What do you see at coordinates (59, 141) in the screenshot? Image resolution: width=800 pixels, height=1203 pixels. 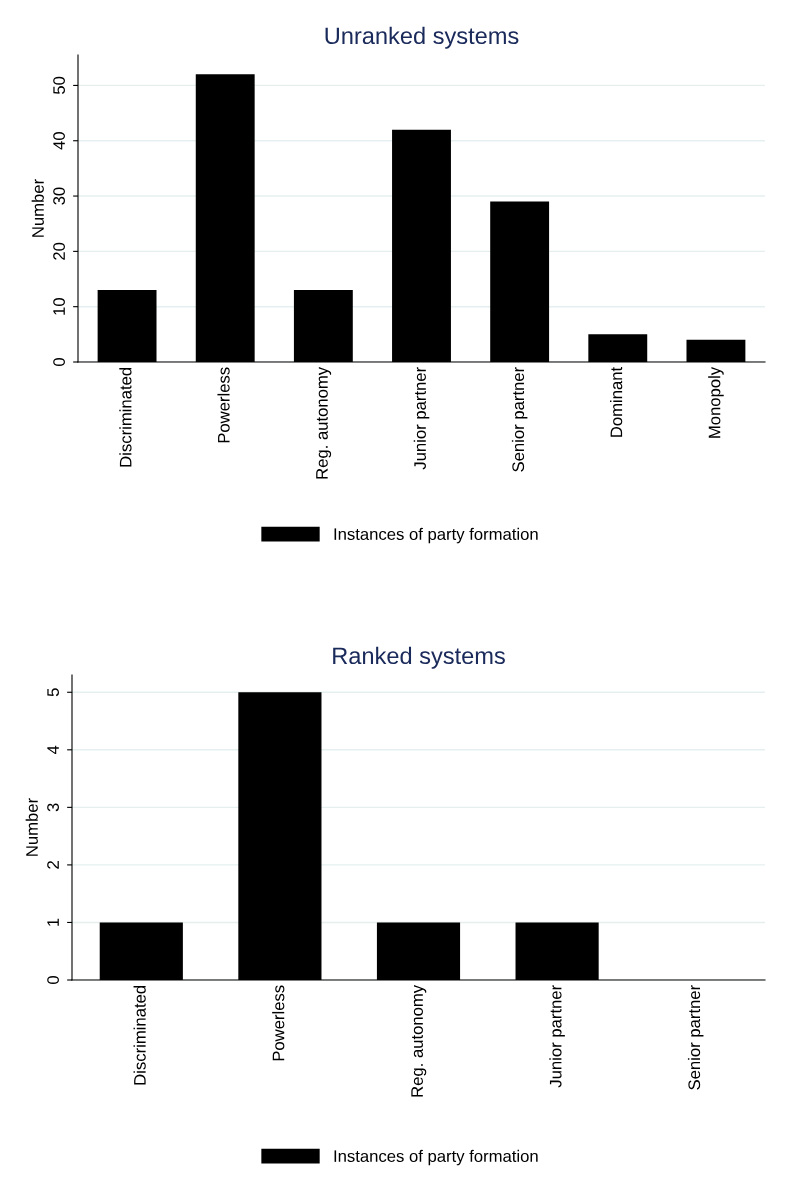 I see `y-tick-label: 40` at bounding box center [59, 141].